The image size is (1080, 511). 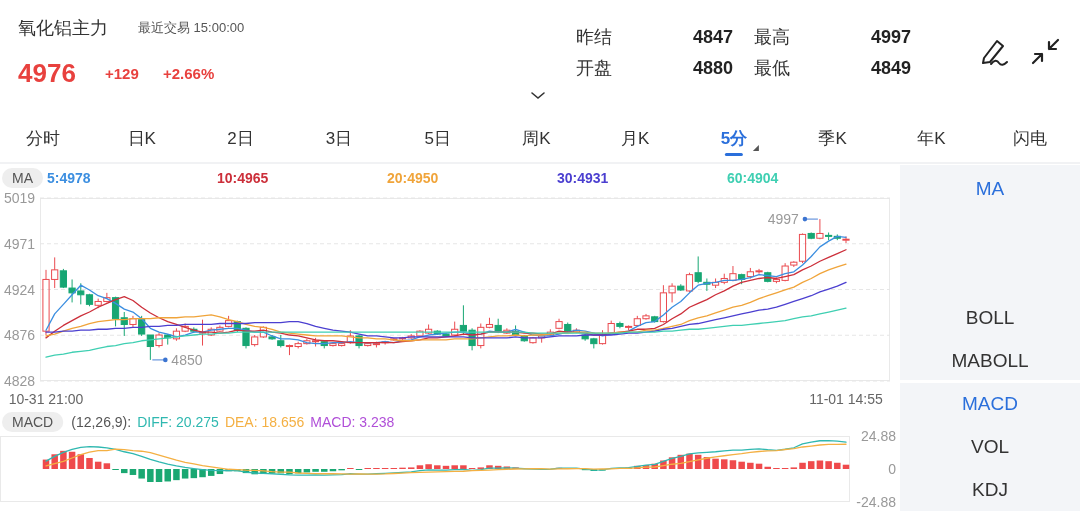 What do you see at coordinates (594, 68) in the screenshot?
I see `annotation: 开盘` at bounding box center [594, 68].